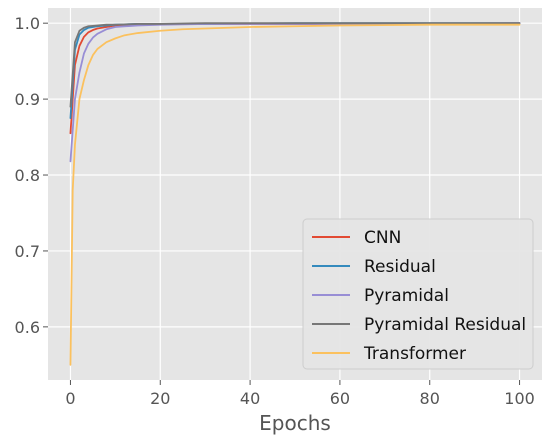  Describe the element at coordinates (160, 398) in the screenshot. I see `x-tick-label: 20` at that location.